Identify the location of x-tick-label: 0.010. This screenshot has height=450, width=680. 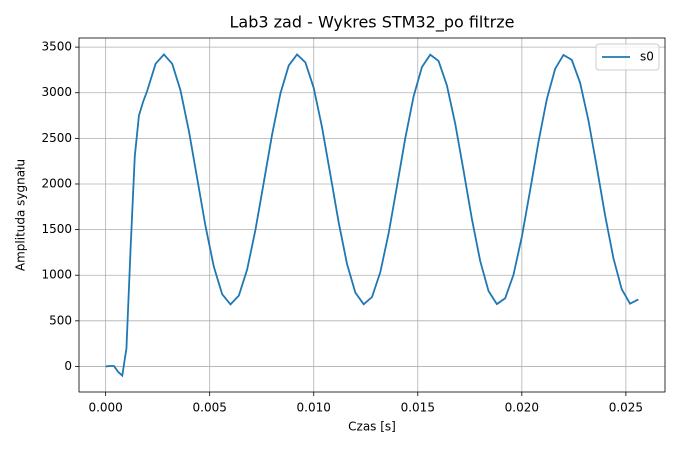
(314, 408).